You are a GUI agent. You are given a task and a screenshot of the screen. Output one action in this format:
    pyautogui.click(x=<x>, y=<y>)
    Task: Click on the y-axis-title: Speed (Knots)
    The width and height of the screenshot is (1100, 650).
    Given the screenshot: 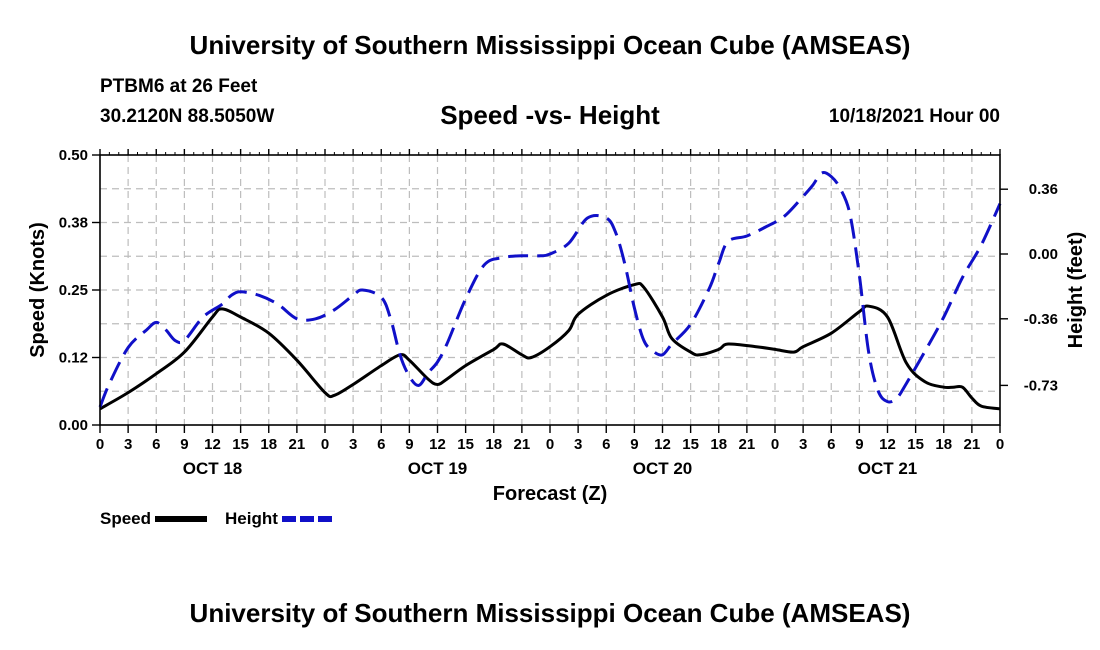 What is the action you would take?
    pyautogui.click(x=38, y=290)
    